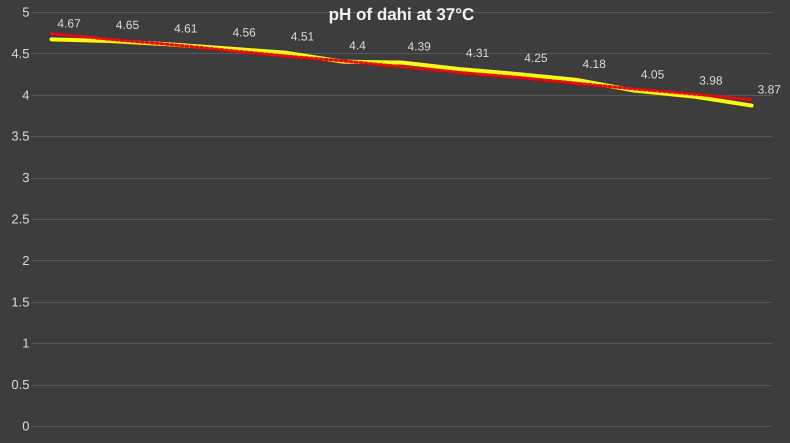  I want to click on data-label: 4.39, so click(420, 47).